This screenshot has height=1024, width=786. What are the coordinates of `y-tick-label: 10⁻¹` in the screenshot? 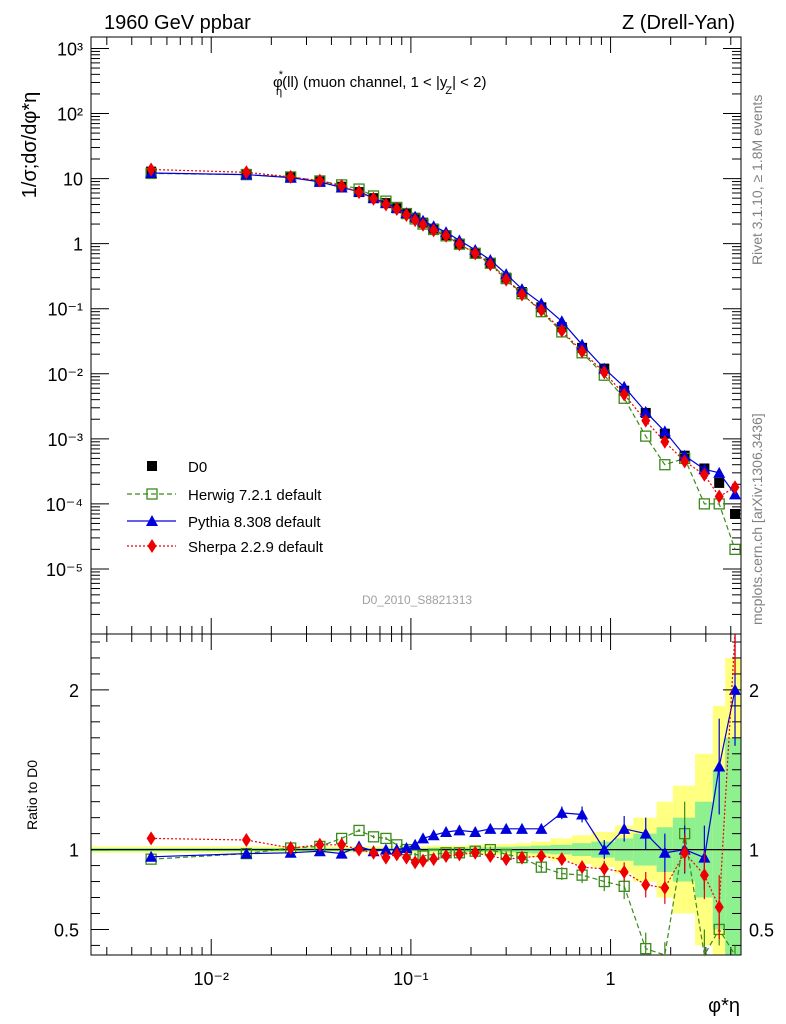 It's located at (65, 310).